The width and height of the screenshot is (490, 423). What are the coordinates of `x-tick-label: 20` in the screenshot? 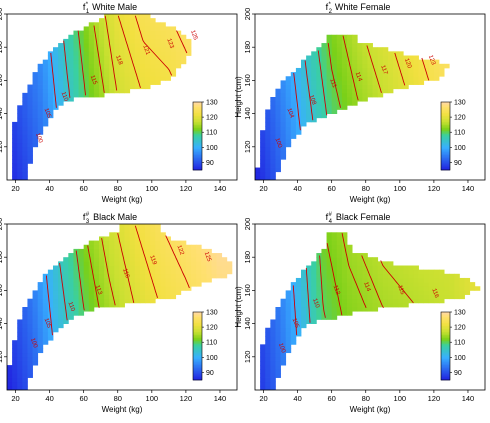 It's located at (15, 398).